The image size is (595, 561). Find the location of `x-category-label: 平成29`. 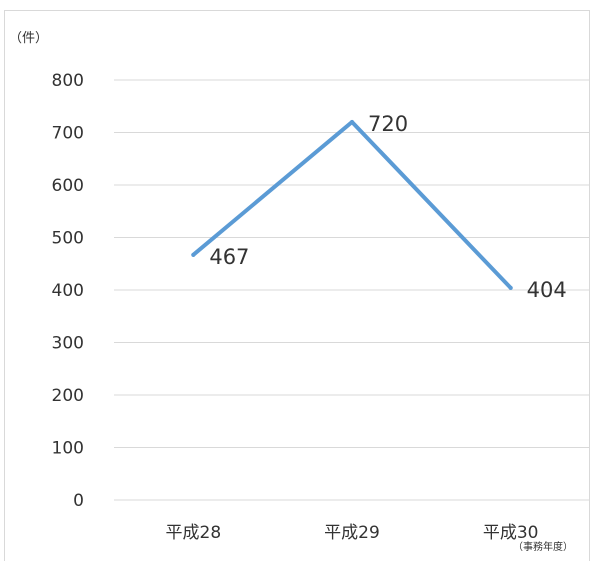

x-category-label: 平成29 is located at coordinates (352, 533).